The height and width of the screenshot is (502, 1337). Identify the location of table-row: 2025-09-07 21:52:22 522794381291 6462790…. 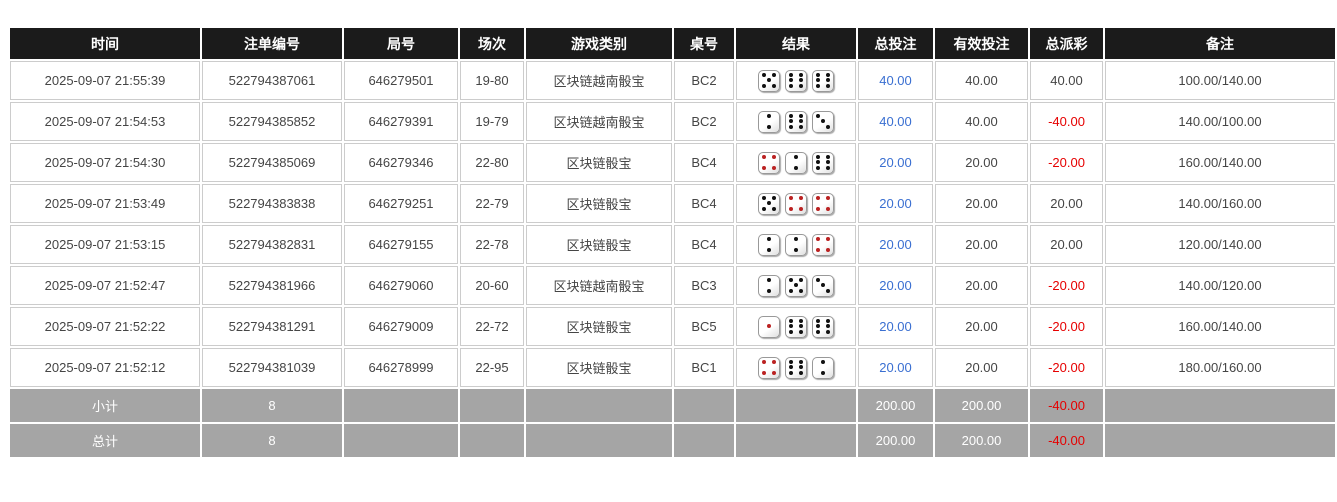
(672, 326).